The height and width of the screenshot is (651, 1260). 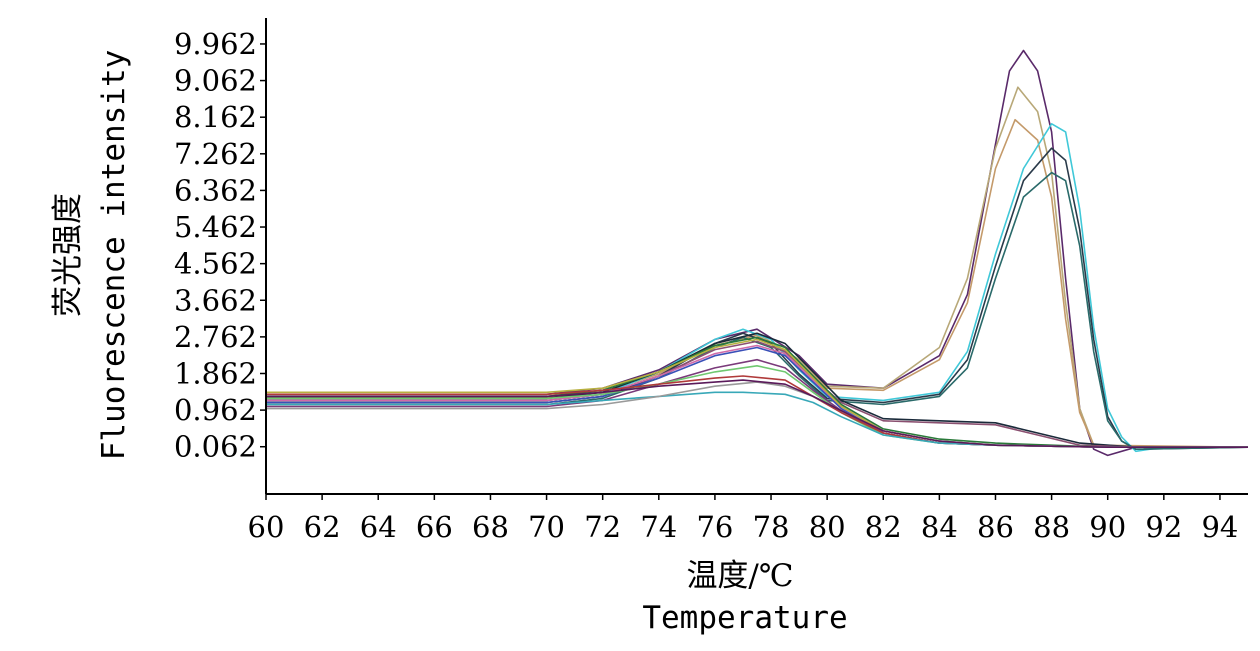 I want to click on x-tick-label: 74, so click(x=658, y=527).